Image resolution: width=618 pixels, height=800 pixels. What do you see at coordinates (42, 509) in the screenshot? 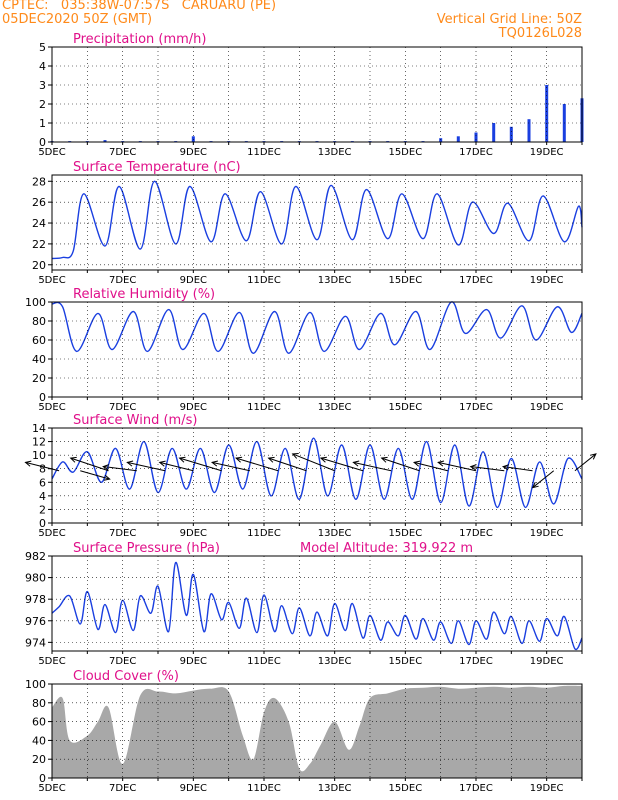
I see `y-tick-label: 2` at bounding box center [42, 509].